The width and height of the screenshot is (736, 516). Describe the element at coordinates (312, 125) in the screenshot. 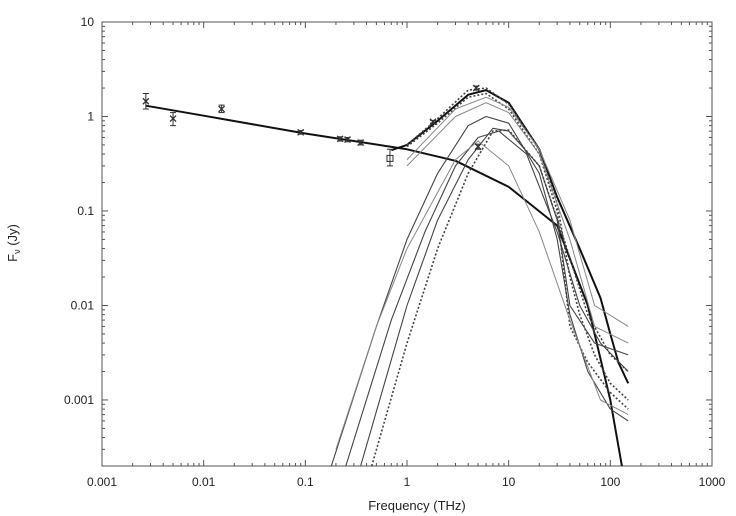

I see `observations-layer` at that location.